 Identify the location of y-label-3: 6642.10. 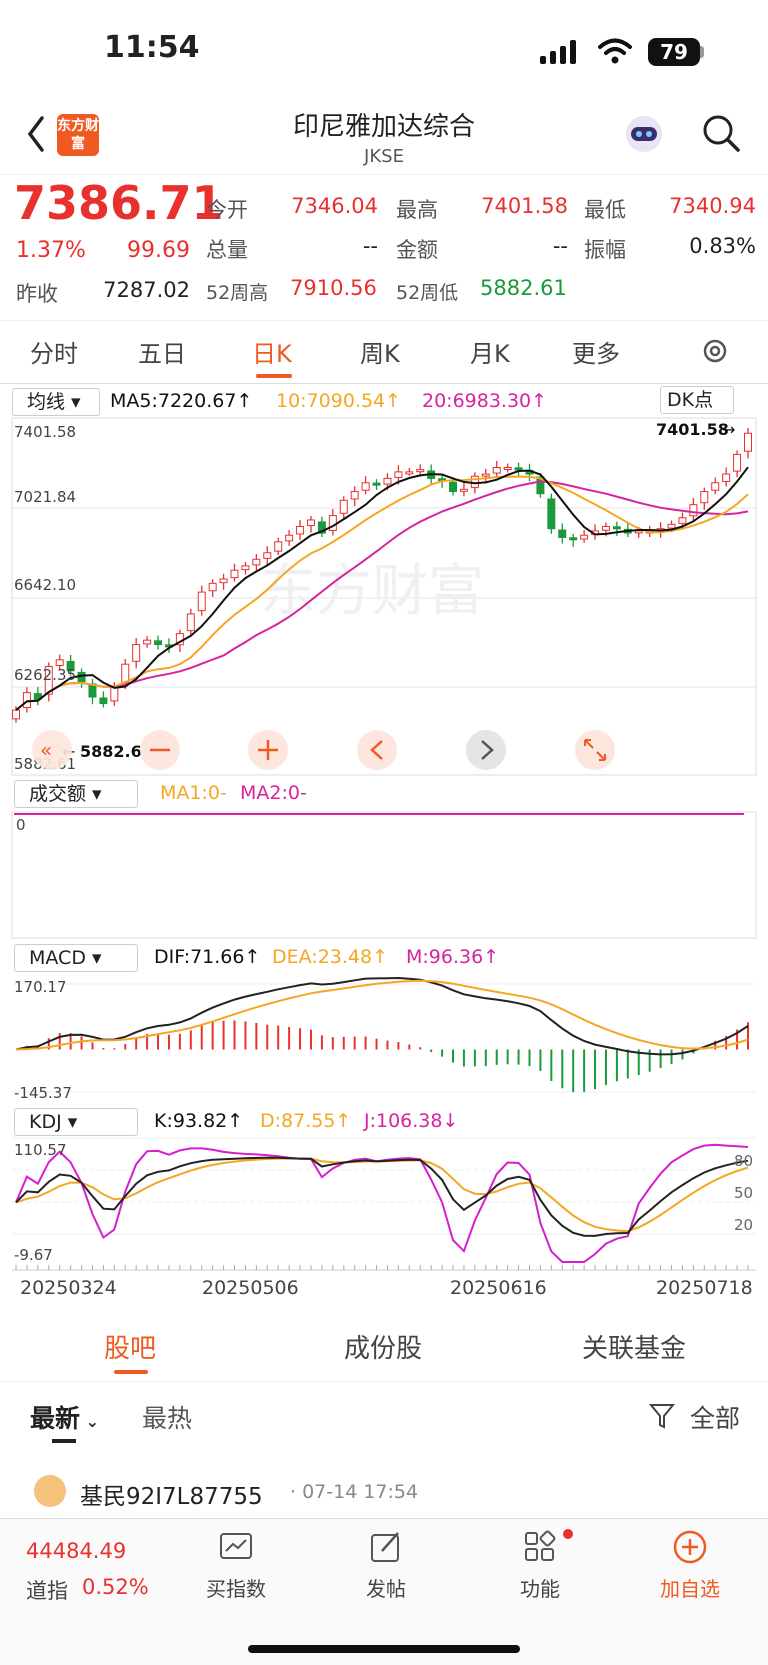
(45, 585).